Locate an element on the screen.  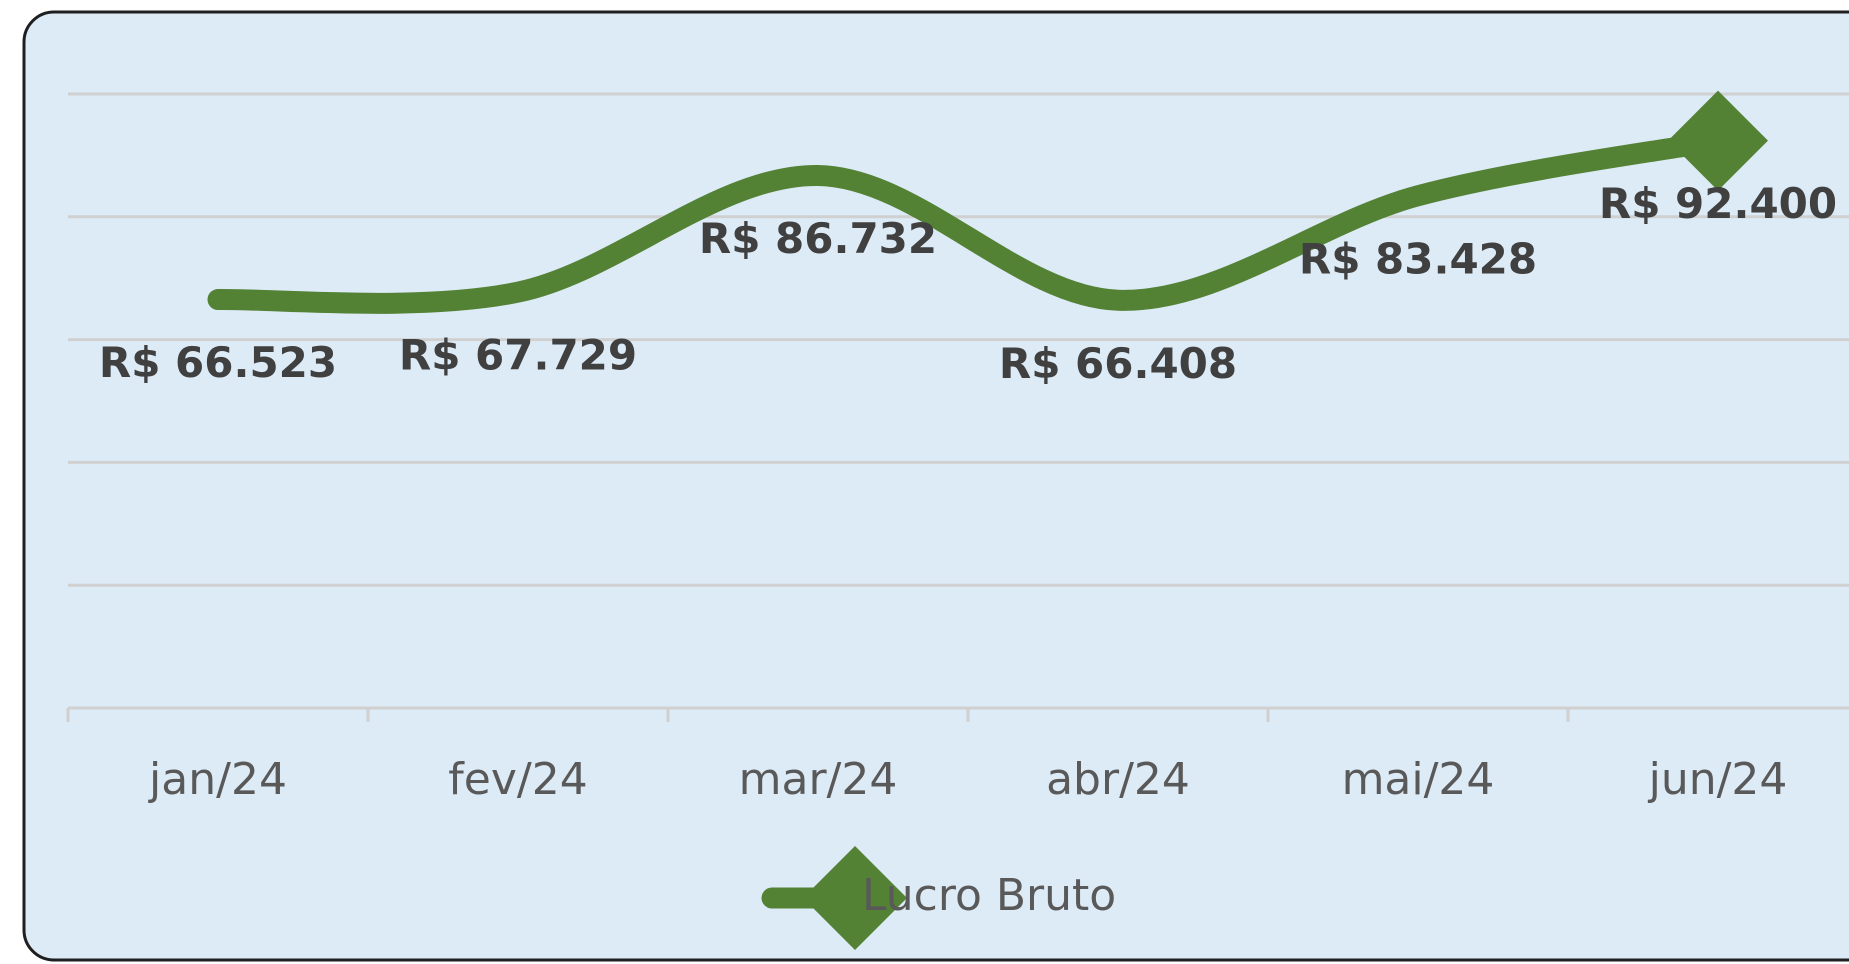
end-marker is located at coordinates (1718, 140).